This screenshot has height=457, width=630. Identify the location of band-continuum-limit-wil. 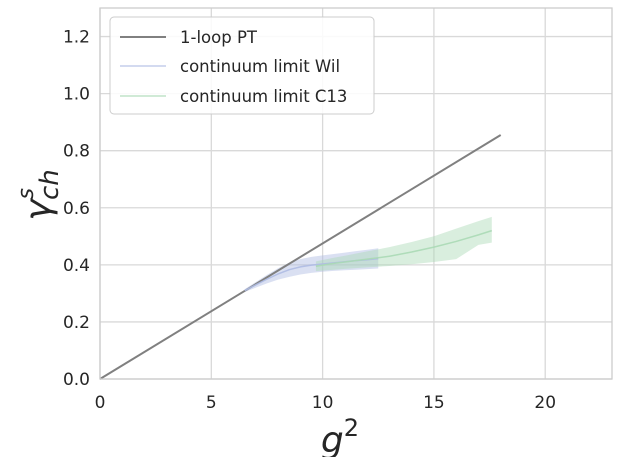
(311, 270).